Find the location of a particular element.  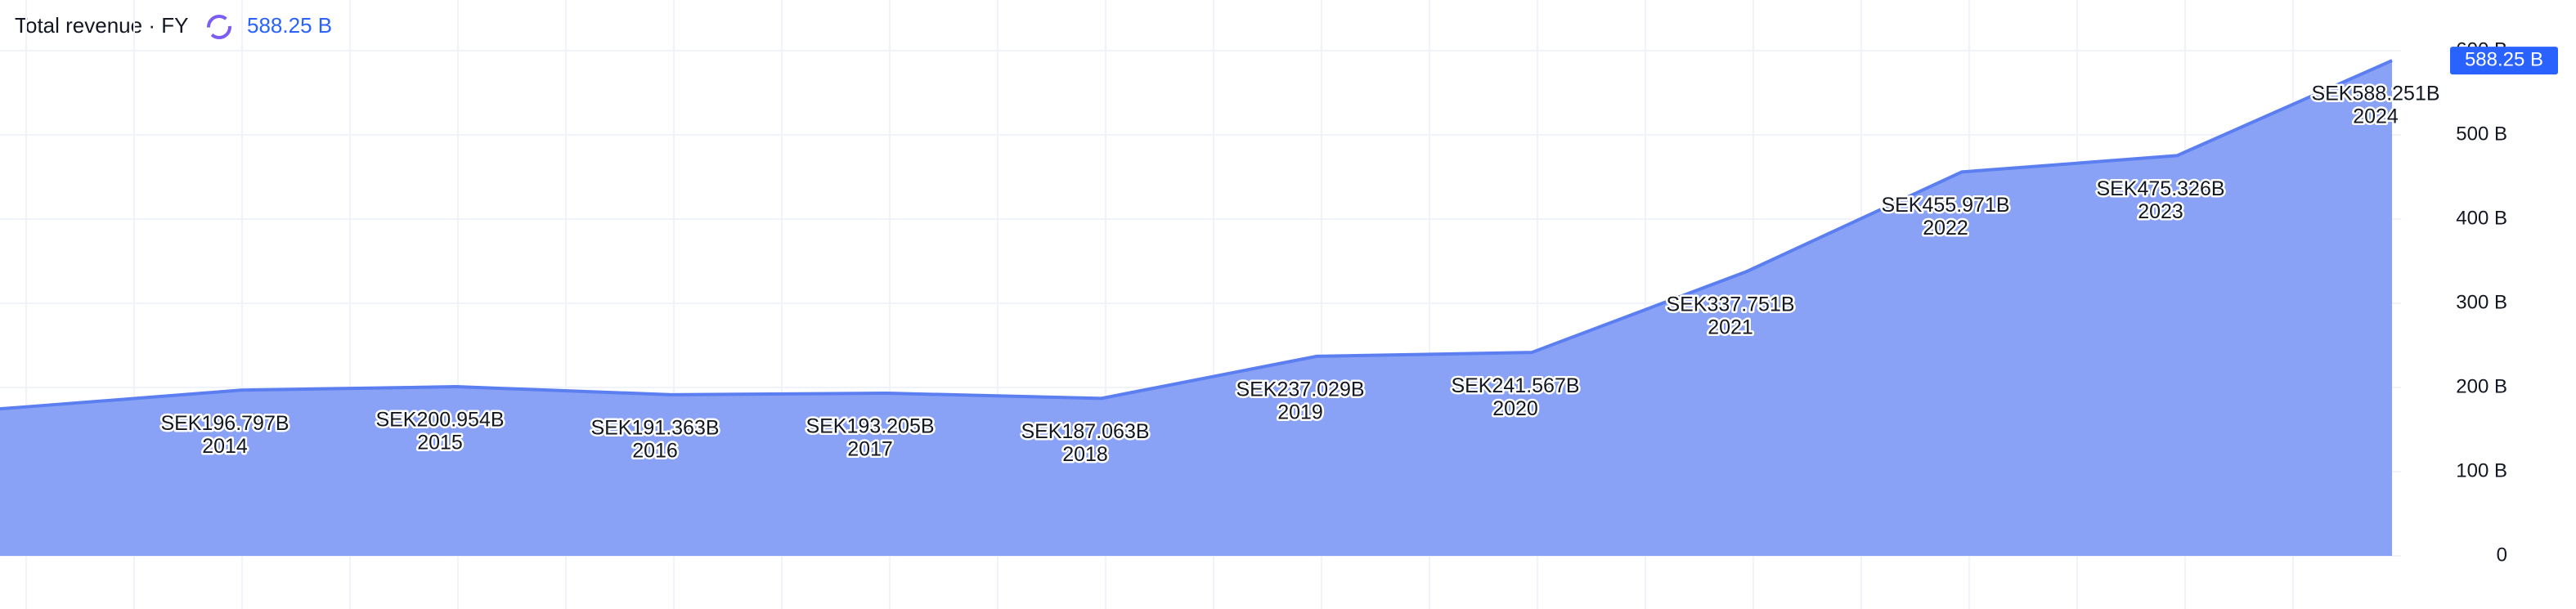

data-label: SEK455.971B is located at coordinates (1945, 205).